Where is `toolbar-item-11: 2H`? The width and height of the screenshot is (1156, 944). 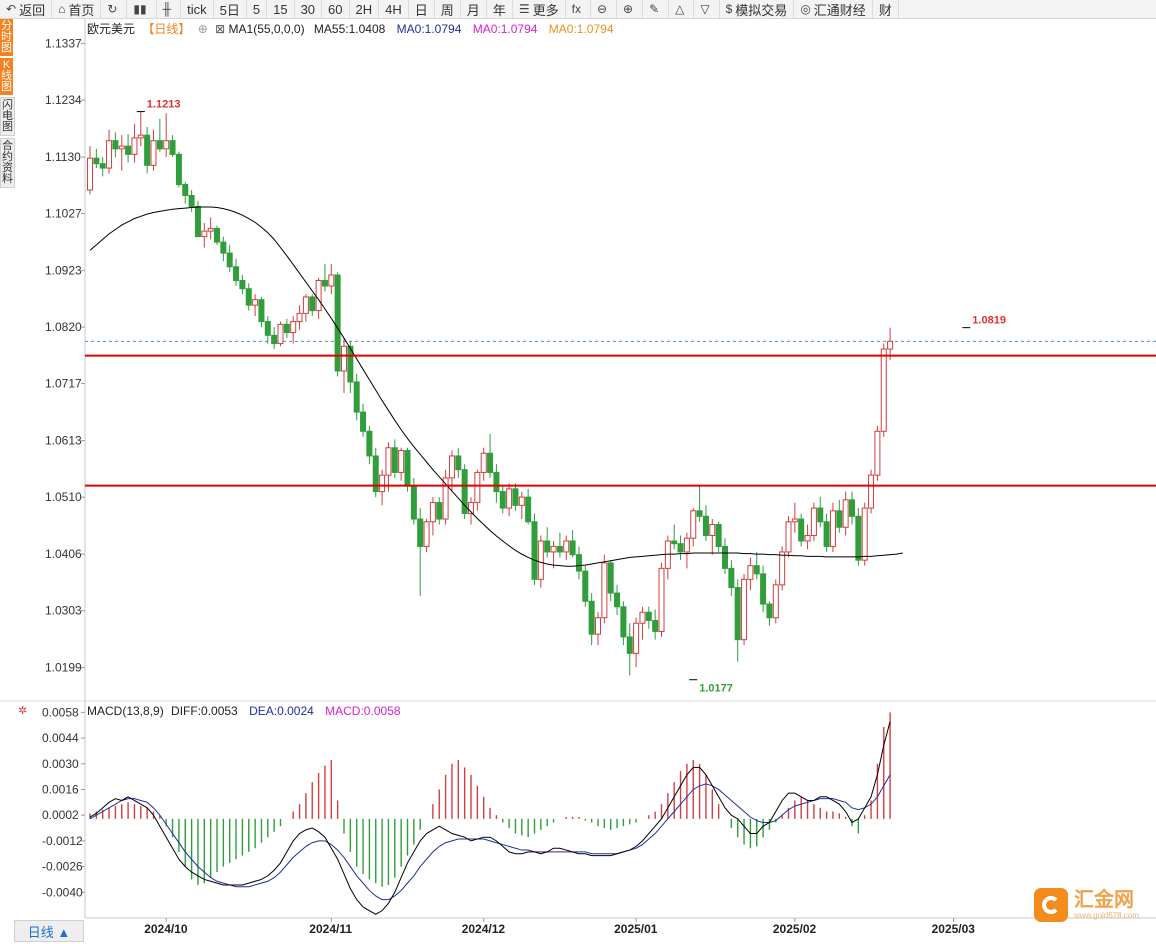 toolbar-item-11: 2H is located at coordinates (365, 9).